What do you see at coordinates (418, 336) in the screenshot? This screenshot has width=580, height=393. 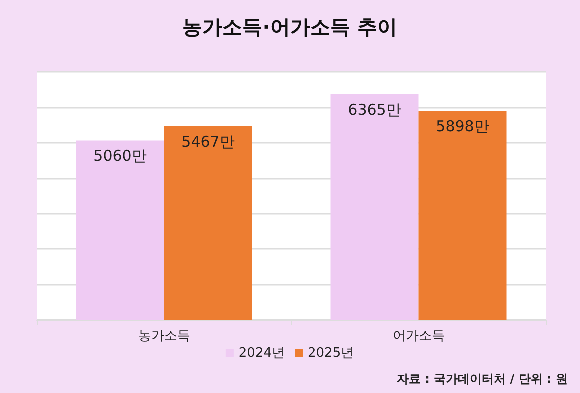 I see `x-tick-label: 어가소득` at bounding box center [418, 336].